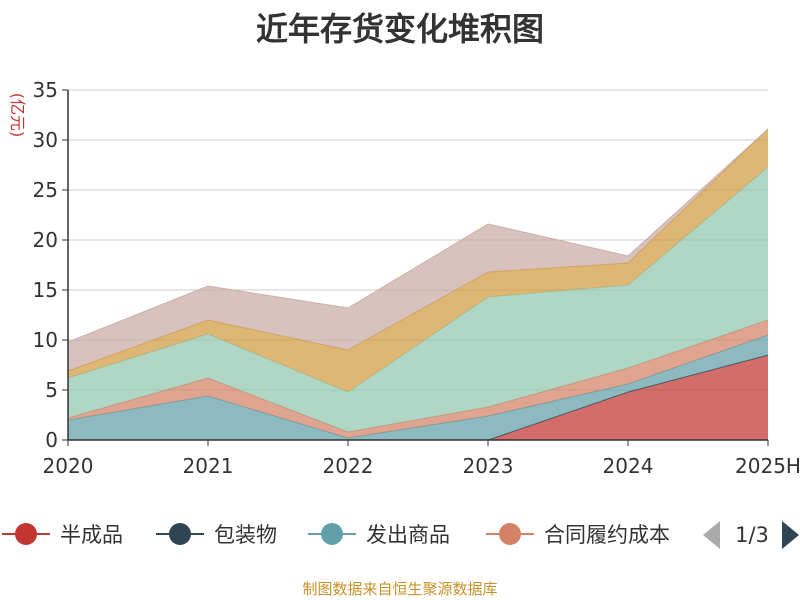  What do you see at coordinates (68, 466) in the screenshot?
I see `x-tick-label: 2020` at bounding box center [68, 466].